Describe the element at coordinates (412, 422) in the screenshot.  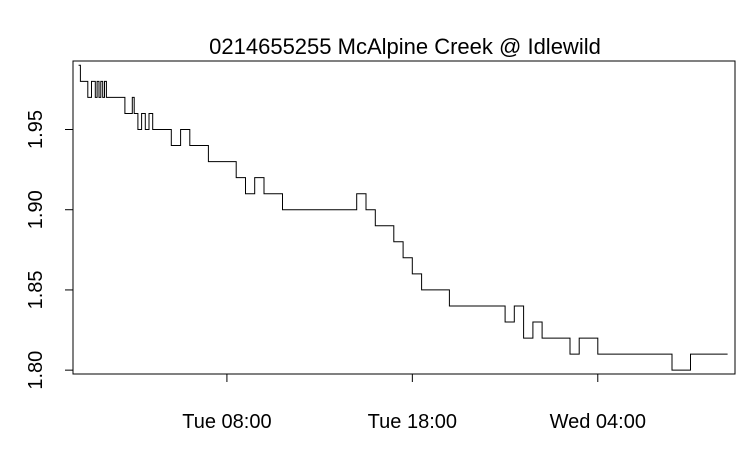
I see `x-tick-label: Tue 18:00` at that location.